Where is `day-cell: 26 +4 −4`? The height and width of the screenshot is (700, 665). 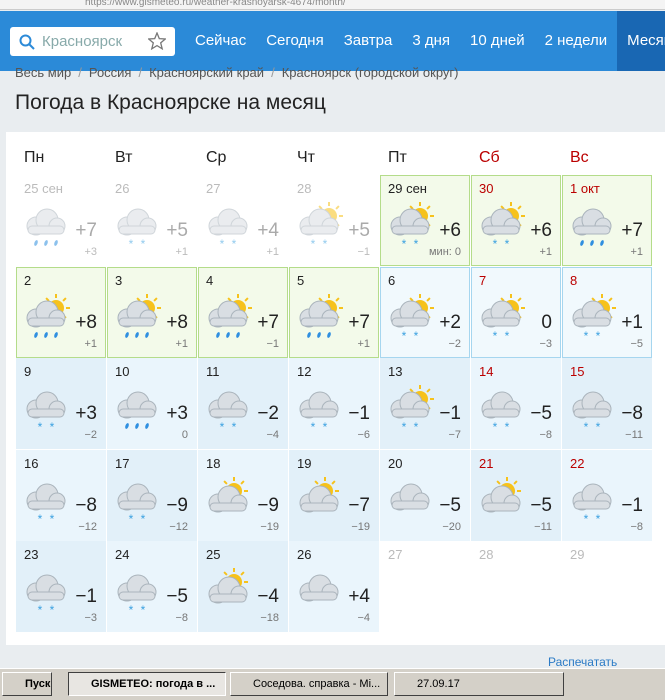 day-cell: 26 +4 −4 is located at coordinates (334, 586).